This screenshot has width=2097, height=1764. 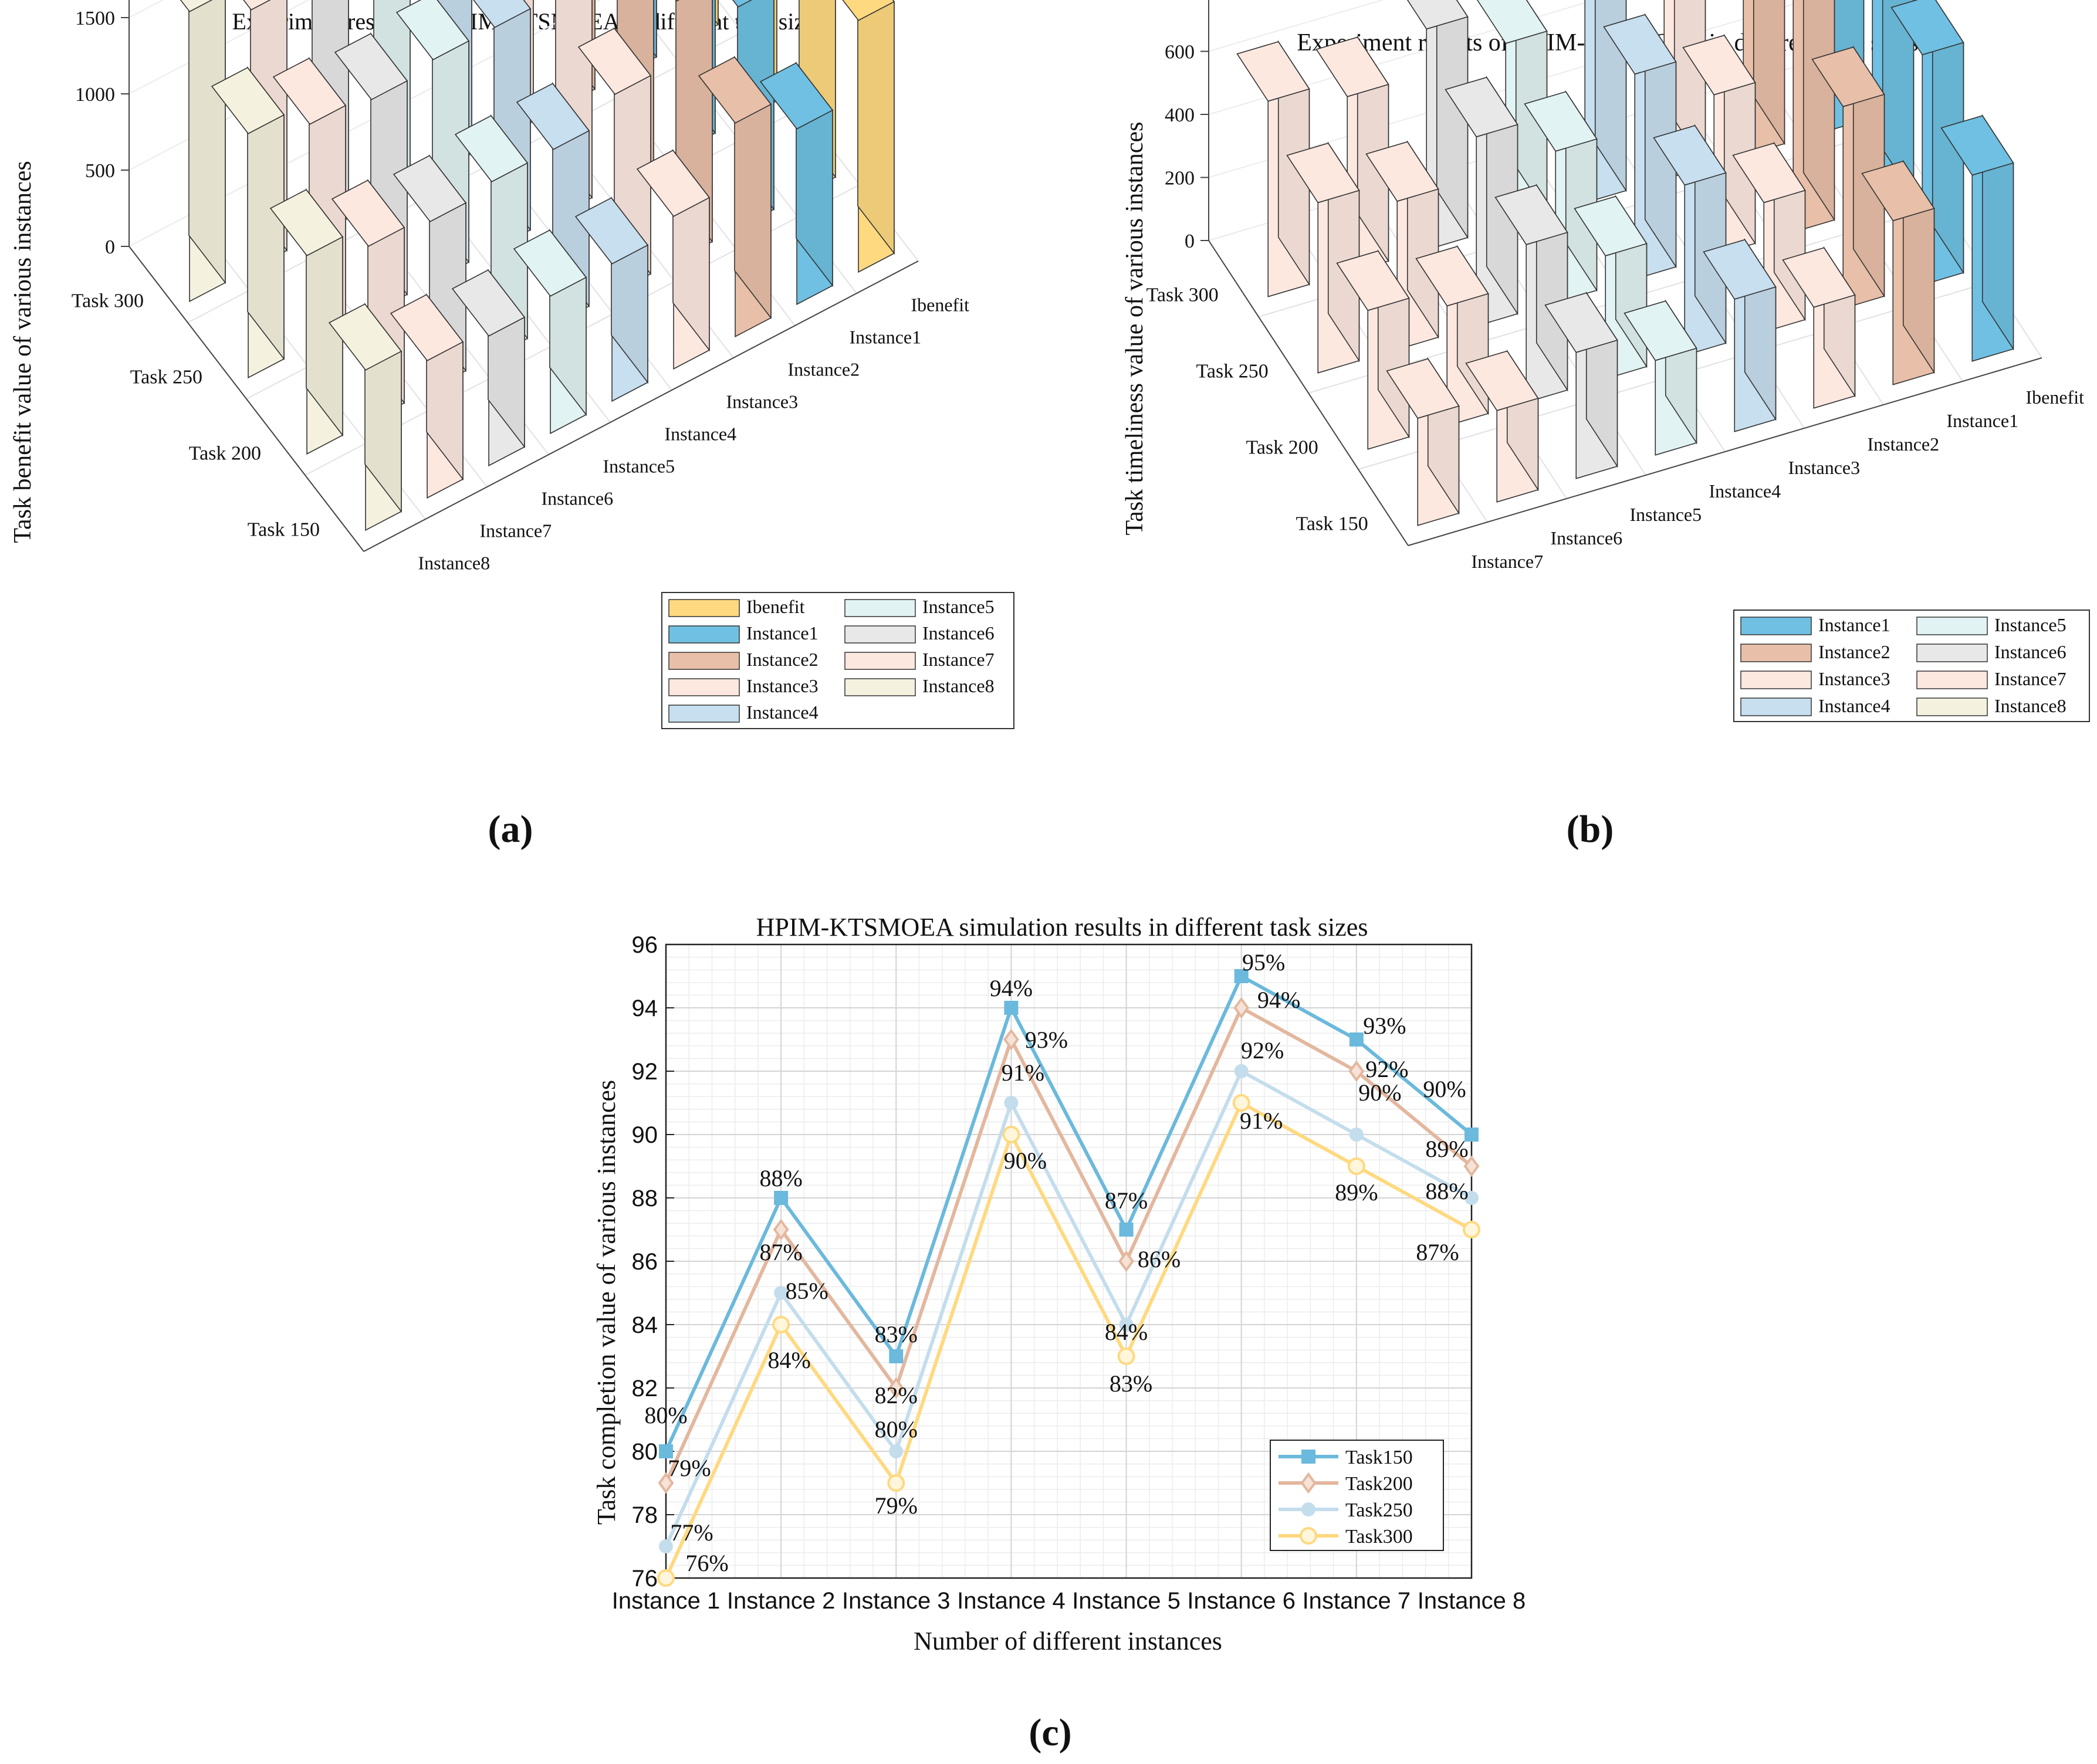 I want to click on data-label: 93%, so click(x=1046, y=1040).